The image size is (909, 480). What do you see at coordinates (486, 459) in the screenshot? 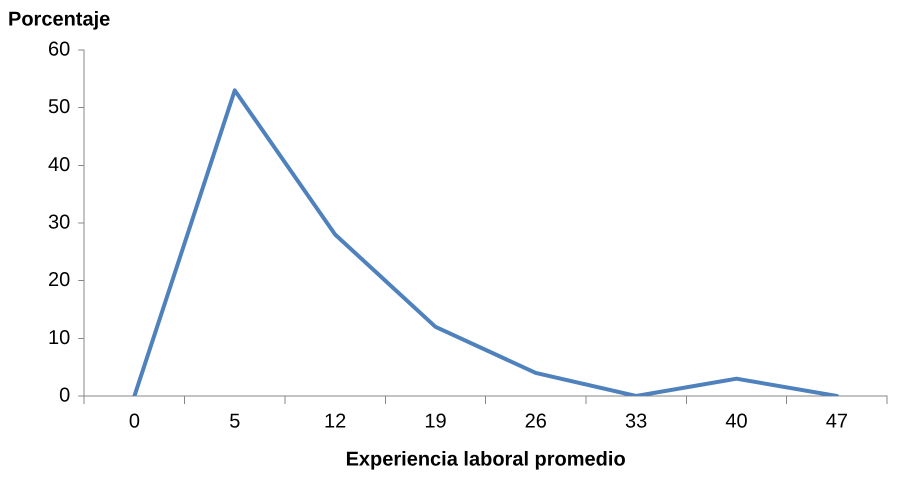
I see `x-axis-title: Experiencia laboral promedio` at bounding box center [486, 459].